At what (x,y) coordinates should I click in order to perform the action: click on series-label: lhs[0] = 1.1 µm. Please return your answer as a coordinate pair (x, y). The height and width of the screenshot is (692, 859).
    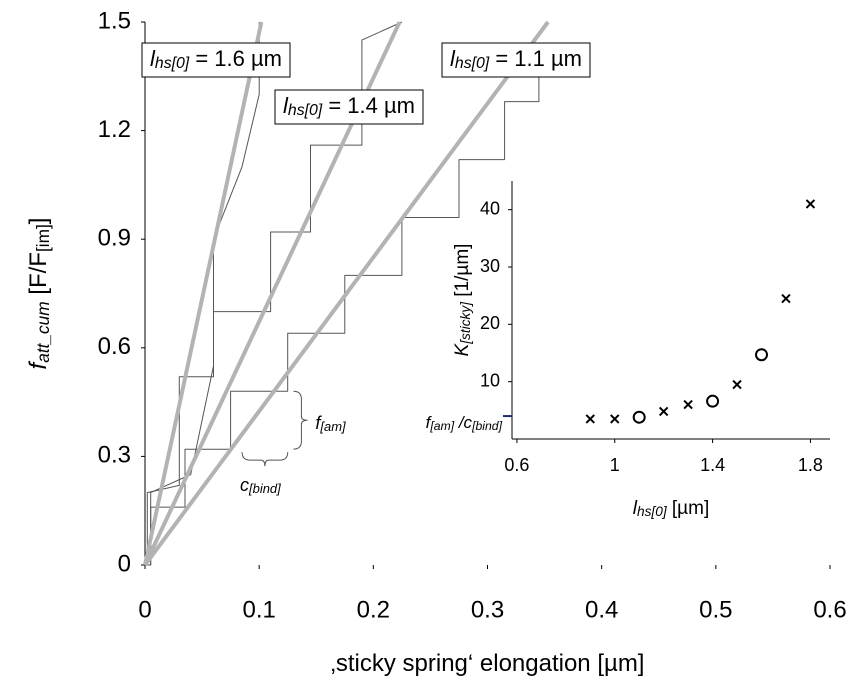
    Looking at the image, I should click on (516, 59).